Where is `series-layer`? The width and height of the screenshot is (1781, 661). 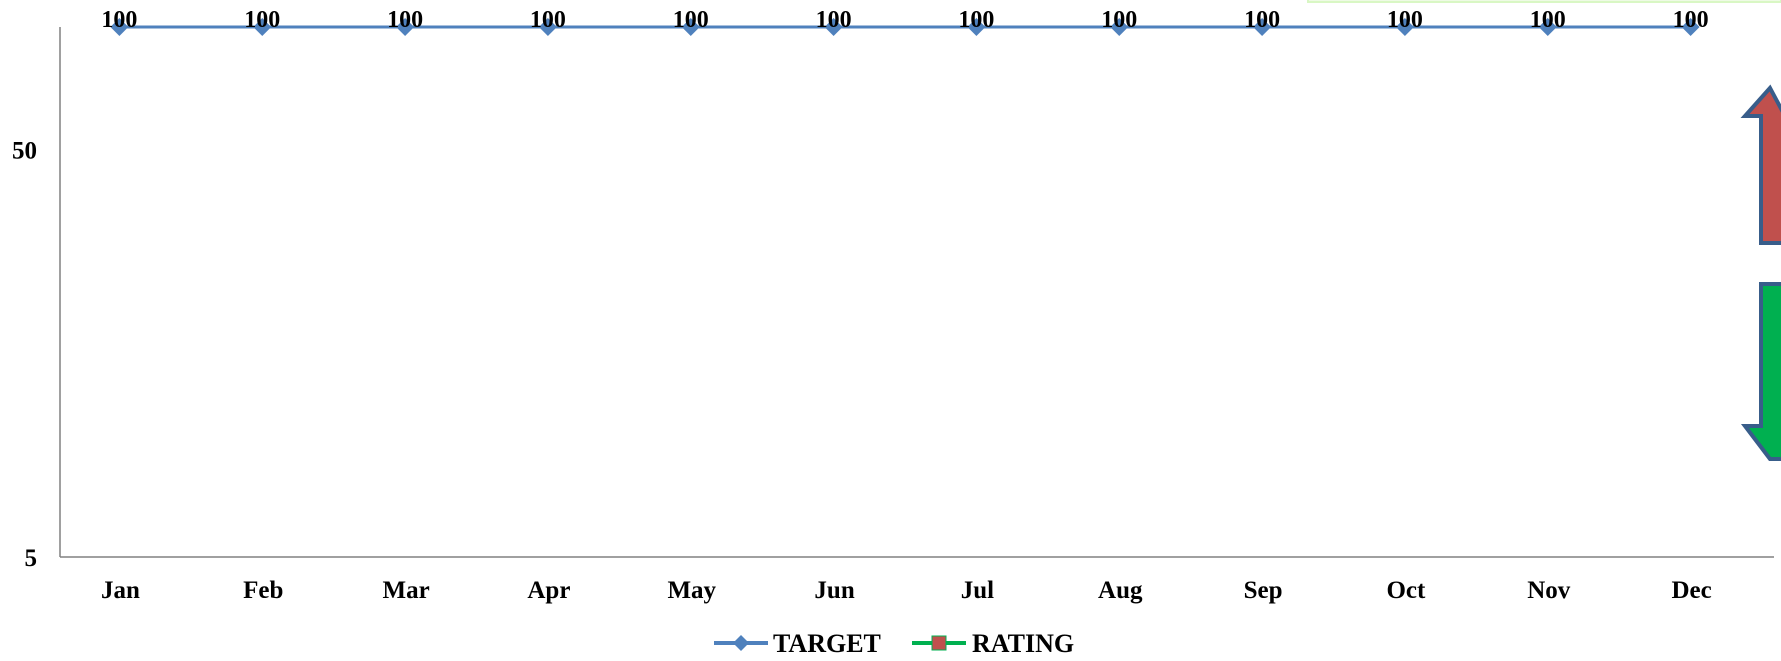 series-layer is located at coordinates (905, 27).